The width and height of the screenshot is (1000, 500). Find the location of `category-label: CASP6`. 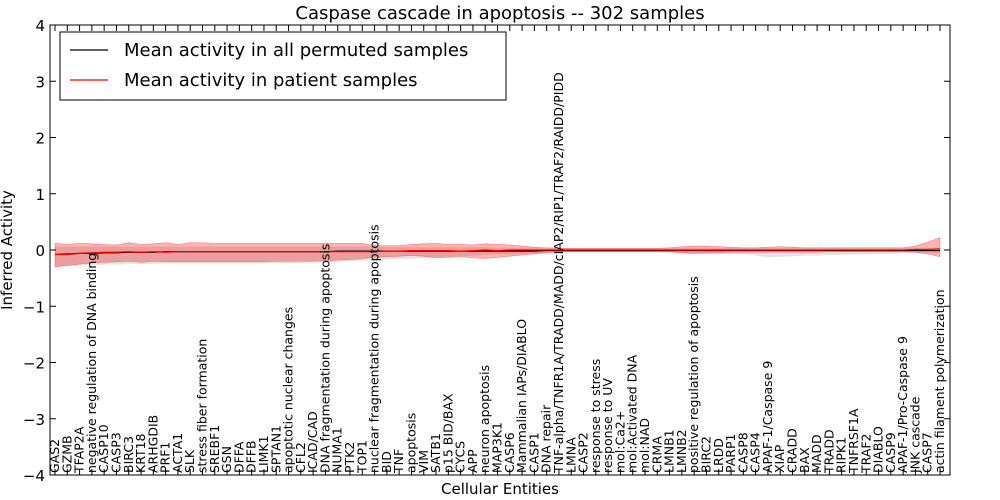

category-label: CASP6 is located at coordinates (509, 452).